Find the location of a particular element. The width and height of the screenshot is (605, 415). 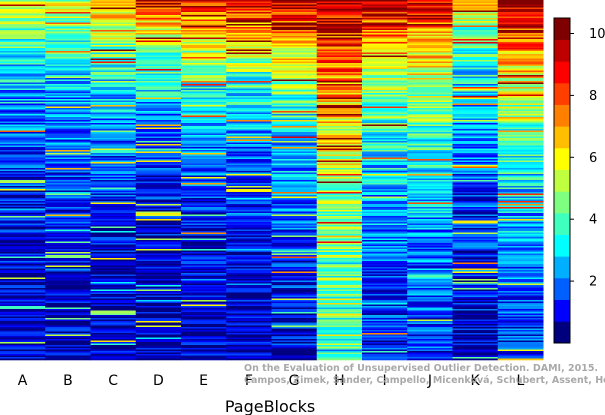

x-tick-label-I: I is located at coordinates (385, 381).